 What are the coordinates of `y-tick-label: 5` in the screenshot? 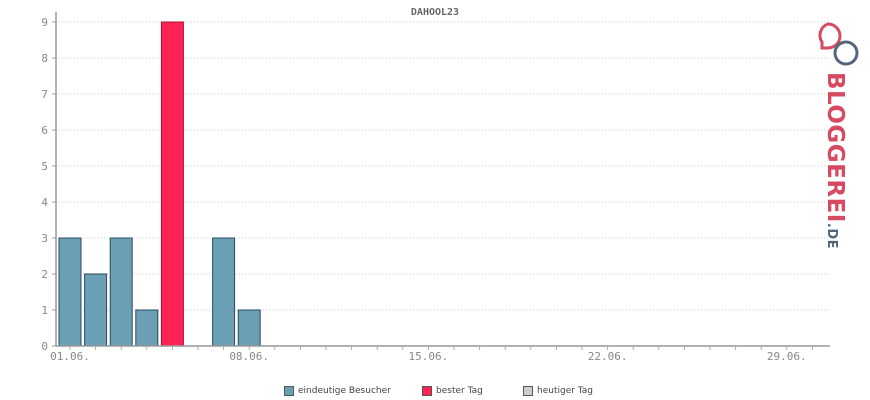 It's located at (44, 166).